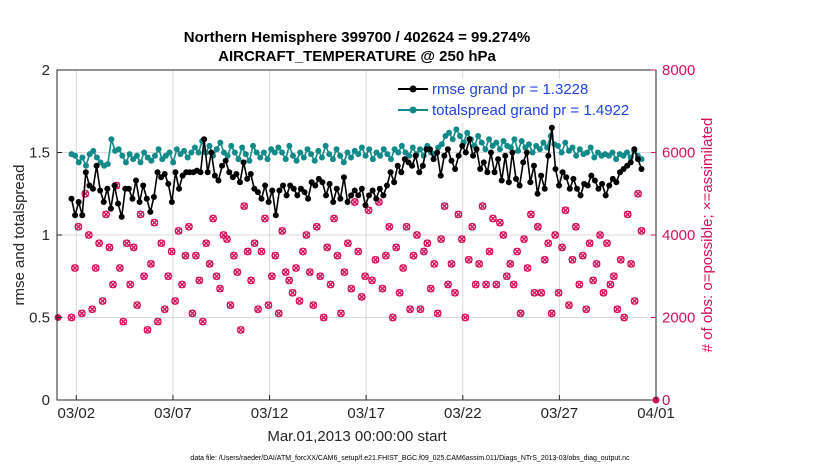  Describe the element at coordinates (678, 318) in the screenshot. I see `y-right-tick-label: 2000` at that location.